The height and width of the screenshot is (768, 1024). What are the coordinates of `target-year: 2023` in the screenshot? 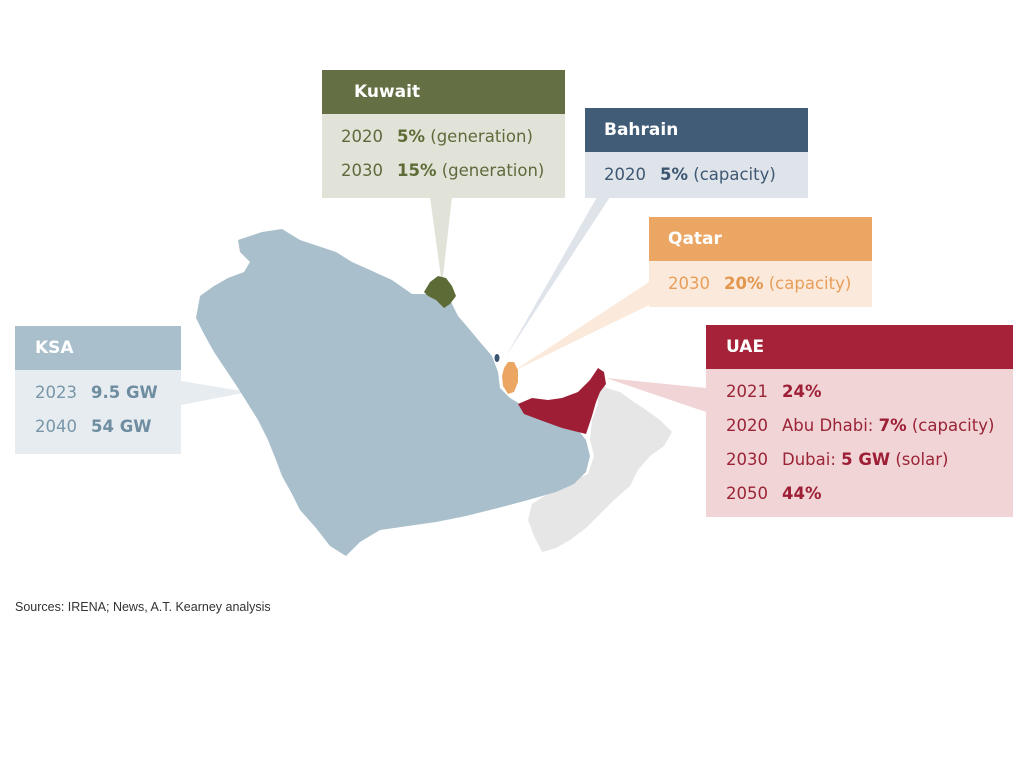 It's located at (56, 392).